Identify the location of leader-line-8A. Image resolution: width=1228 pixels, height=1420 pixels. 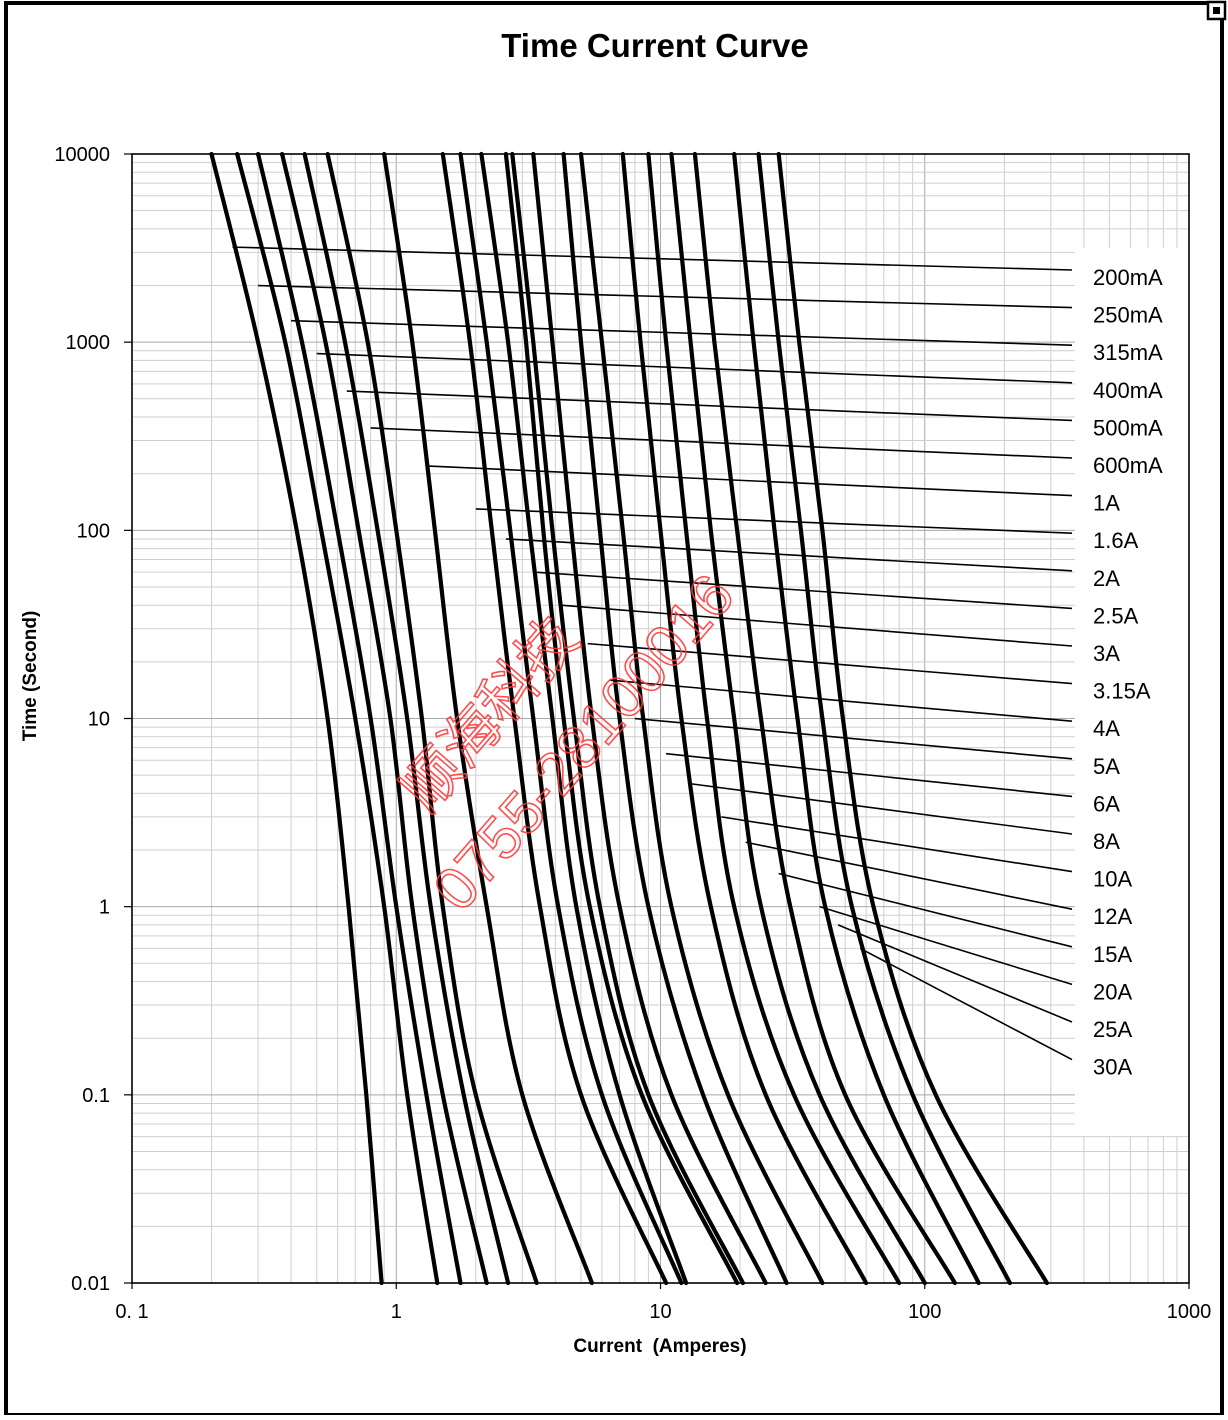
(881, 808).